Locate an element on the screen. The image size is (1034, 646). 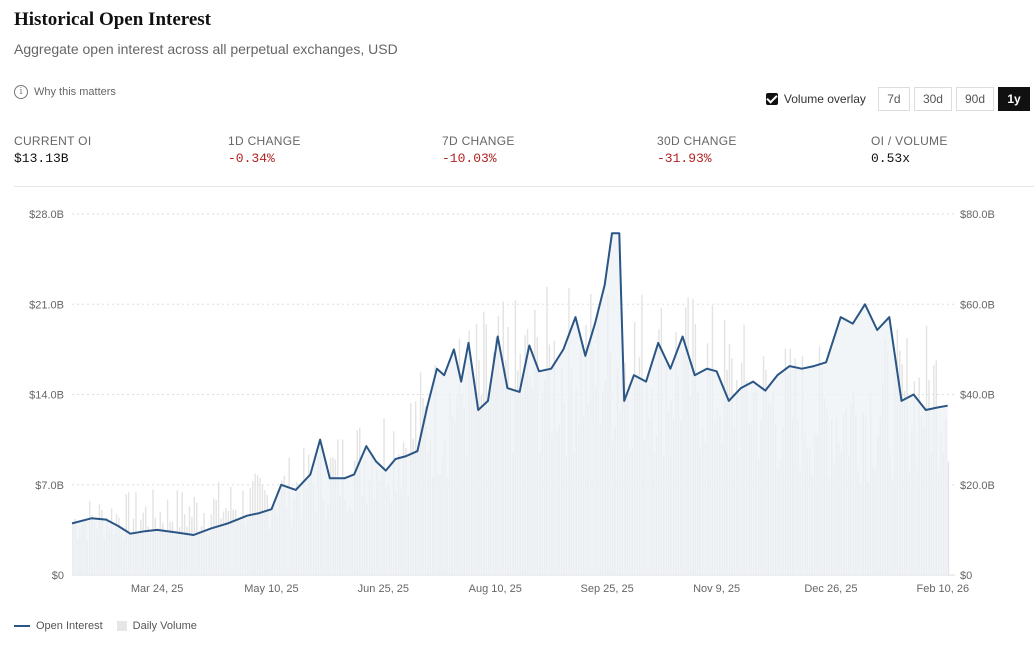
stat-30d-change: 30D CHANGE -31.93% is located at coordinates (697, 150).